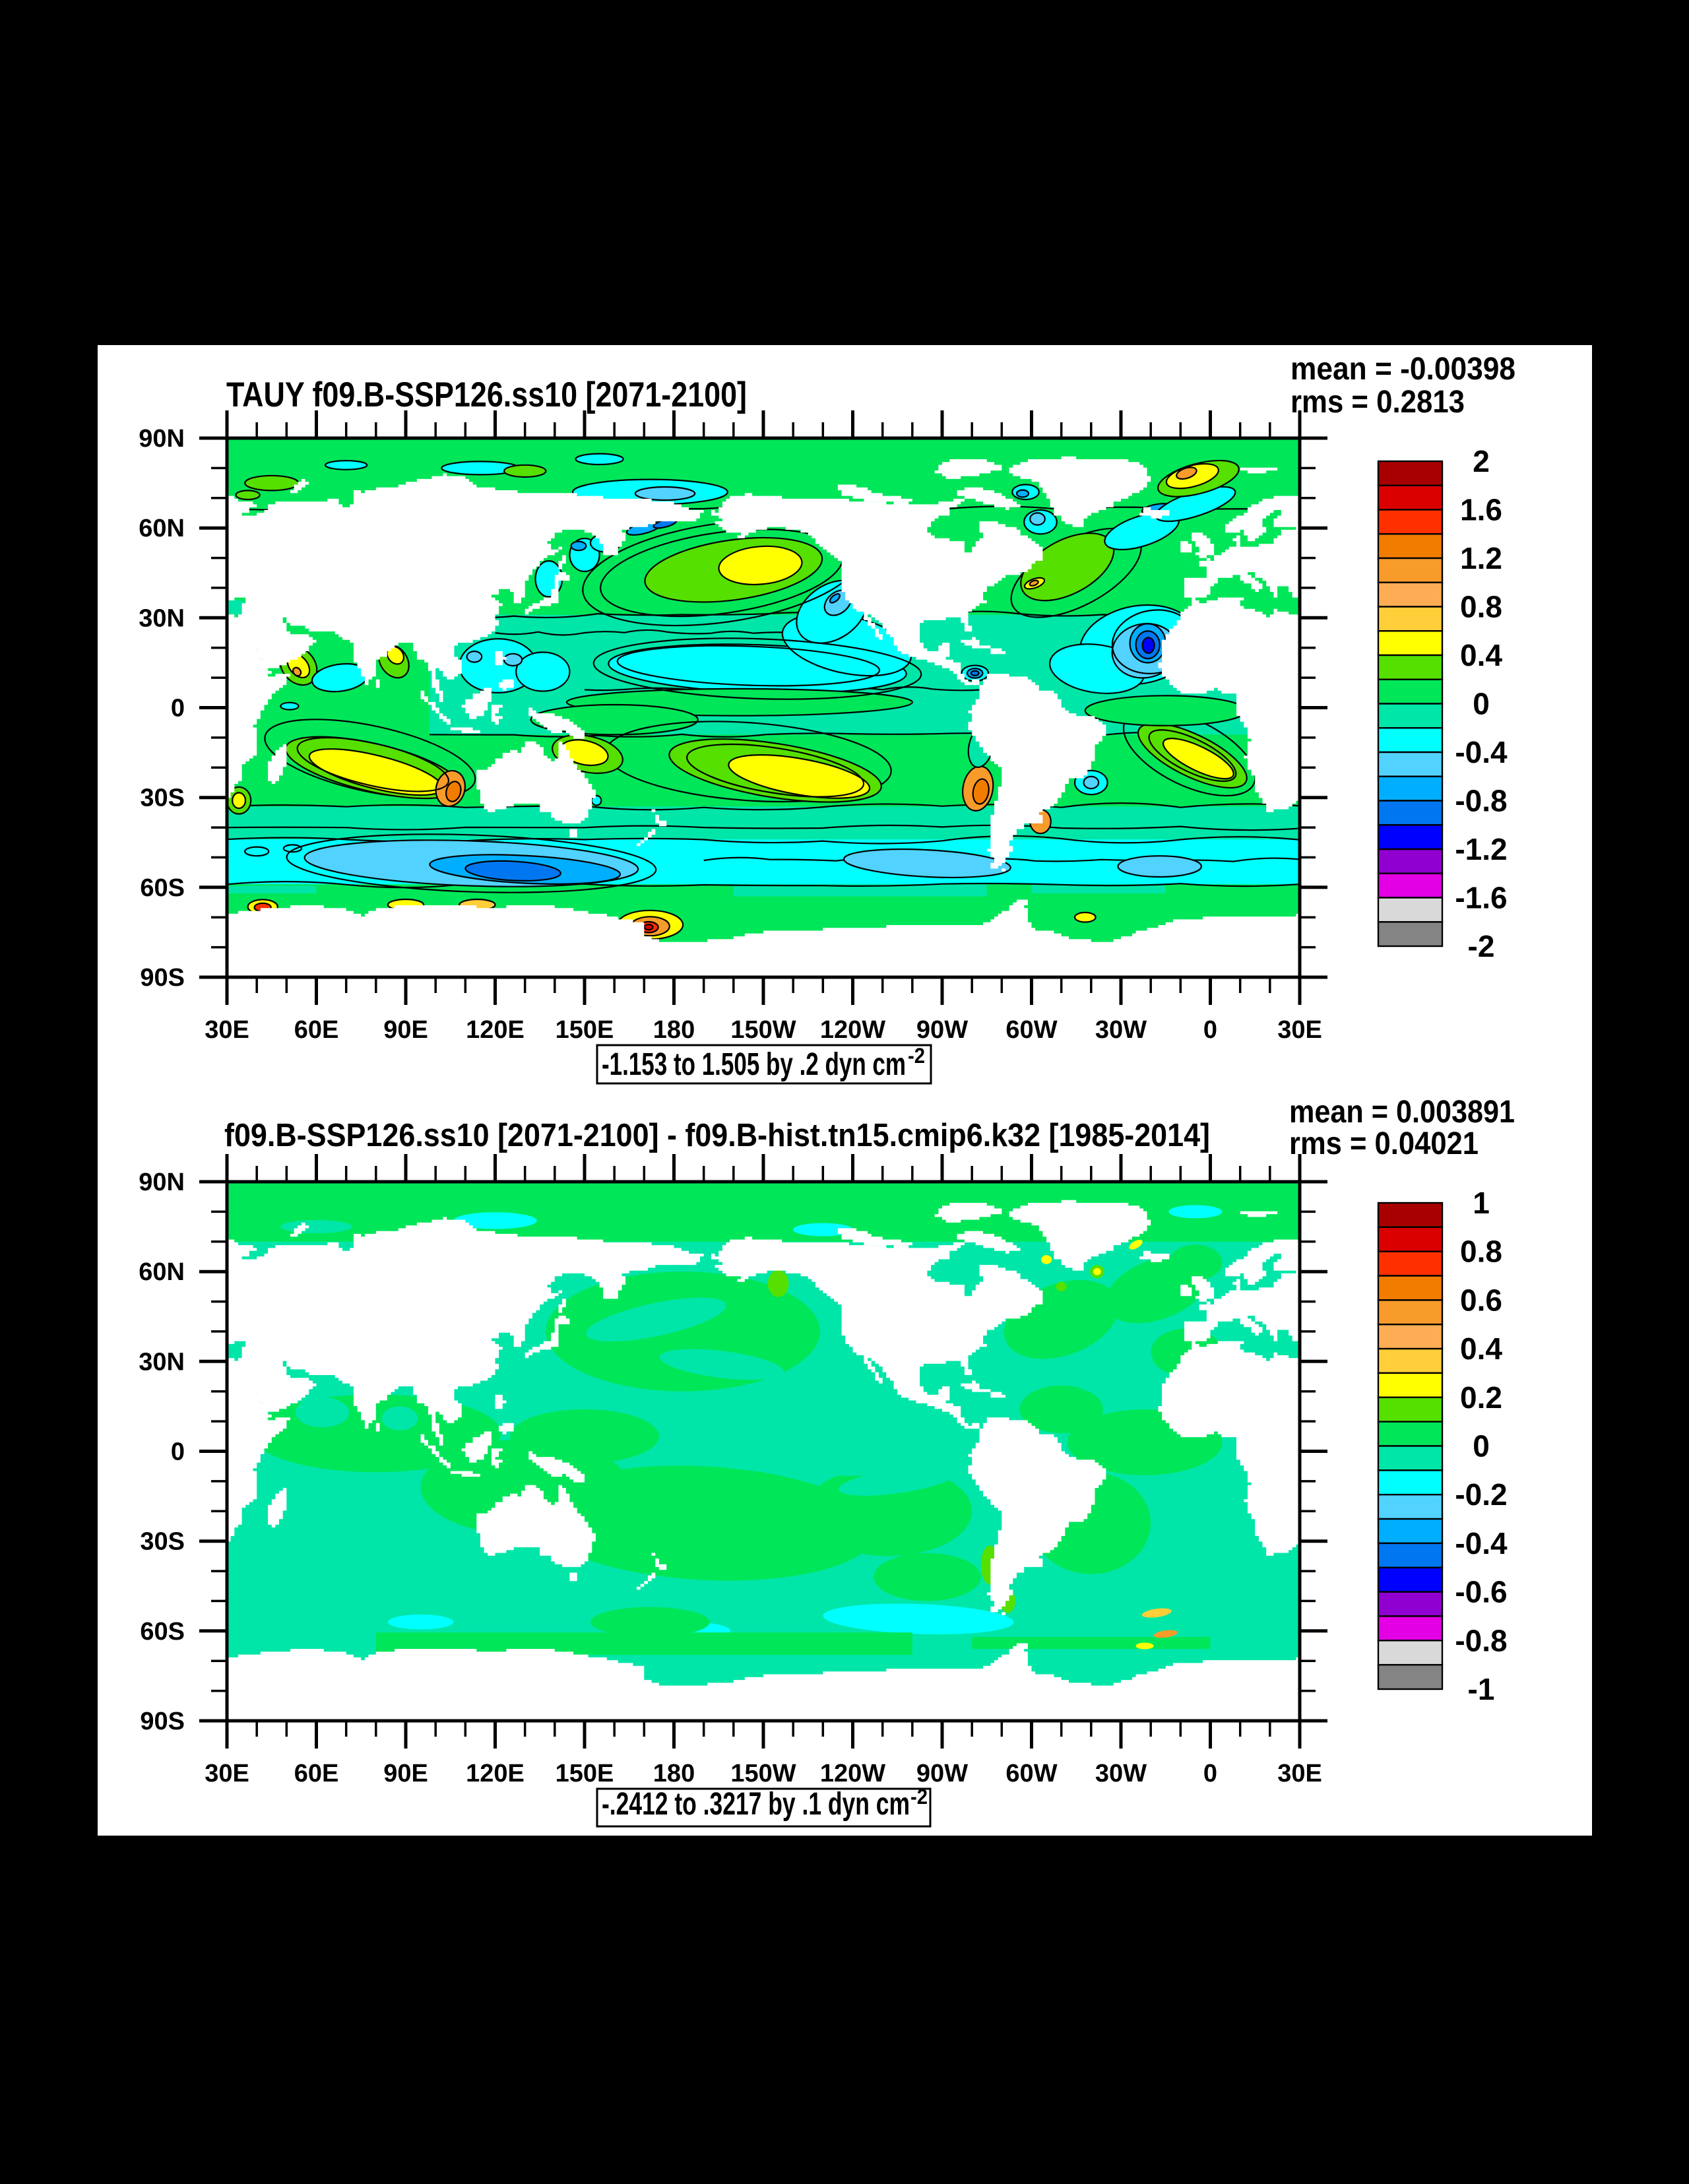  What do you see at coordinates (1481, 1689) in the screenshot?
I see `svg-text: -1` at bounding box center [1481, 1689].